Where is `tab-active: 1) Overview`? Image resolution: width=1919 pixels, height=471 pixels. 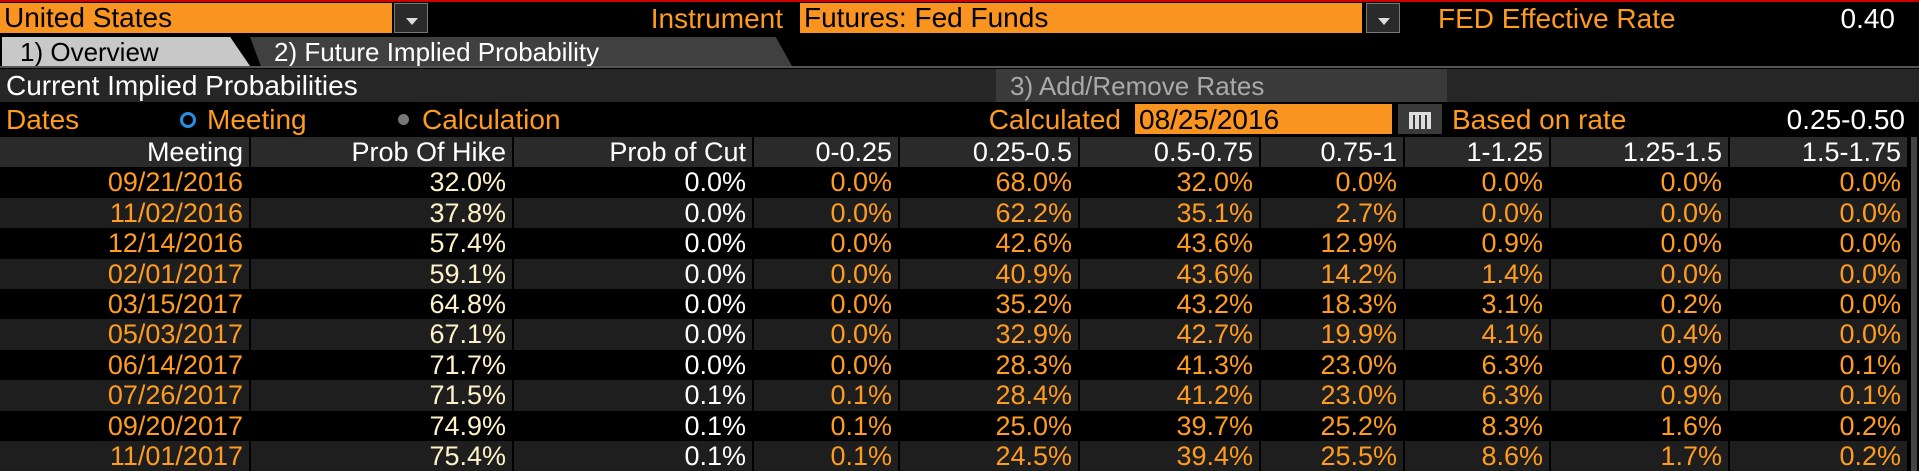
tab-active: 1) Overview is located at coordinates (126, 51).